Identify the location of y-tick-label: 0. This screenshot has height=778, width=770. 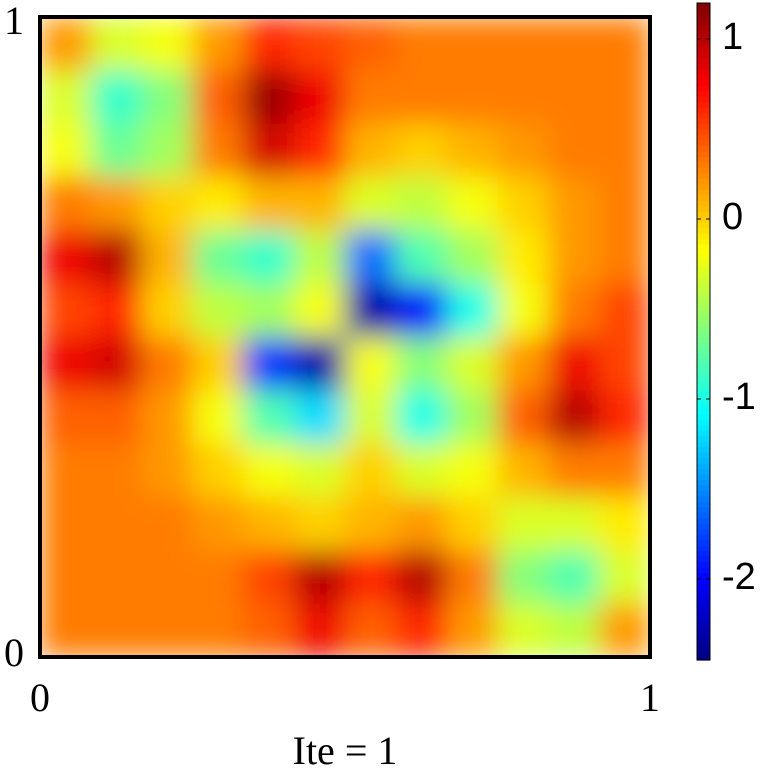
(14, 652).